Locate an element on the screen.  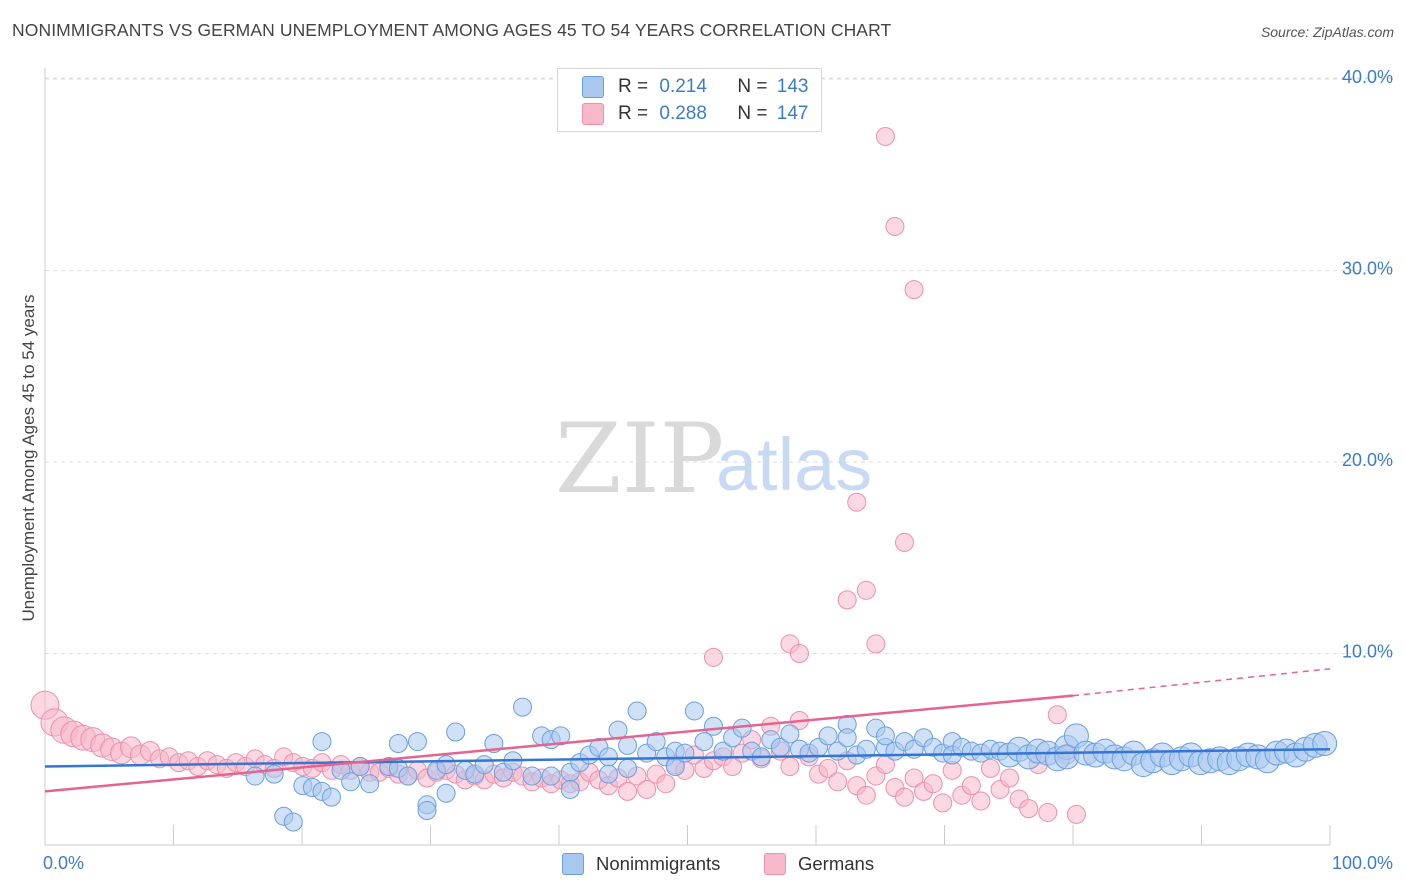
trend-lines is located at coordinates (687, 730).